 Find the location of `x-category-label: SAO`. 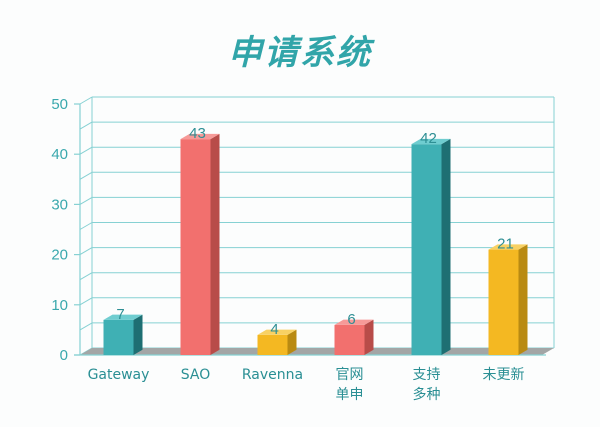

x-category-label: SAO is located at coordinates (196, 375).